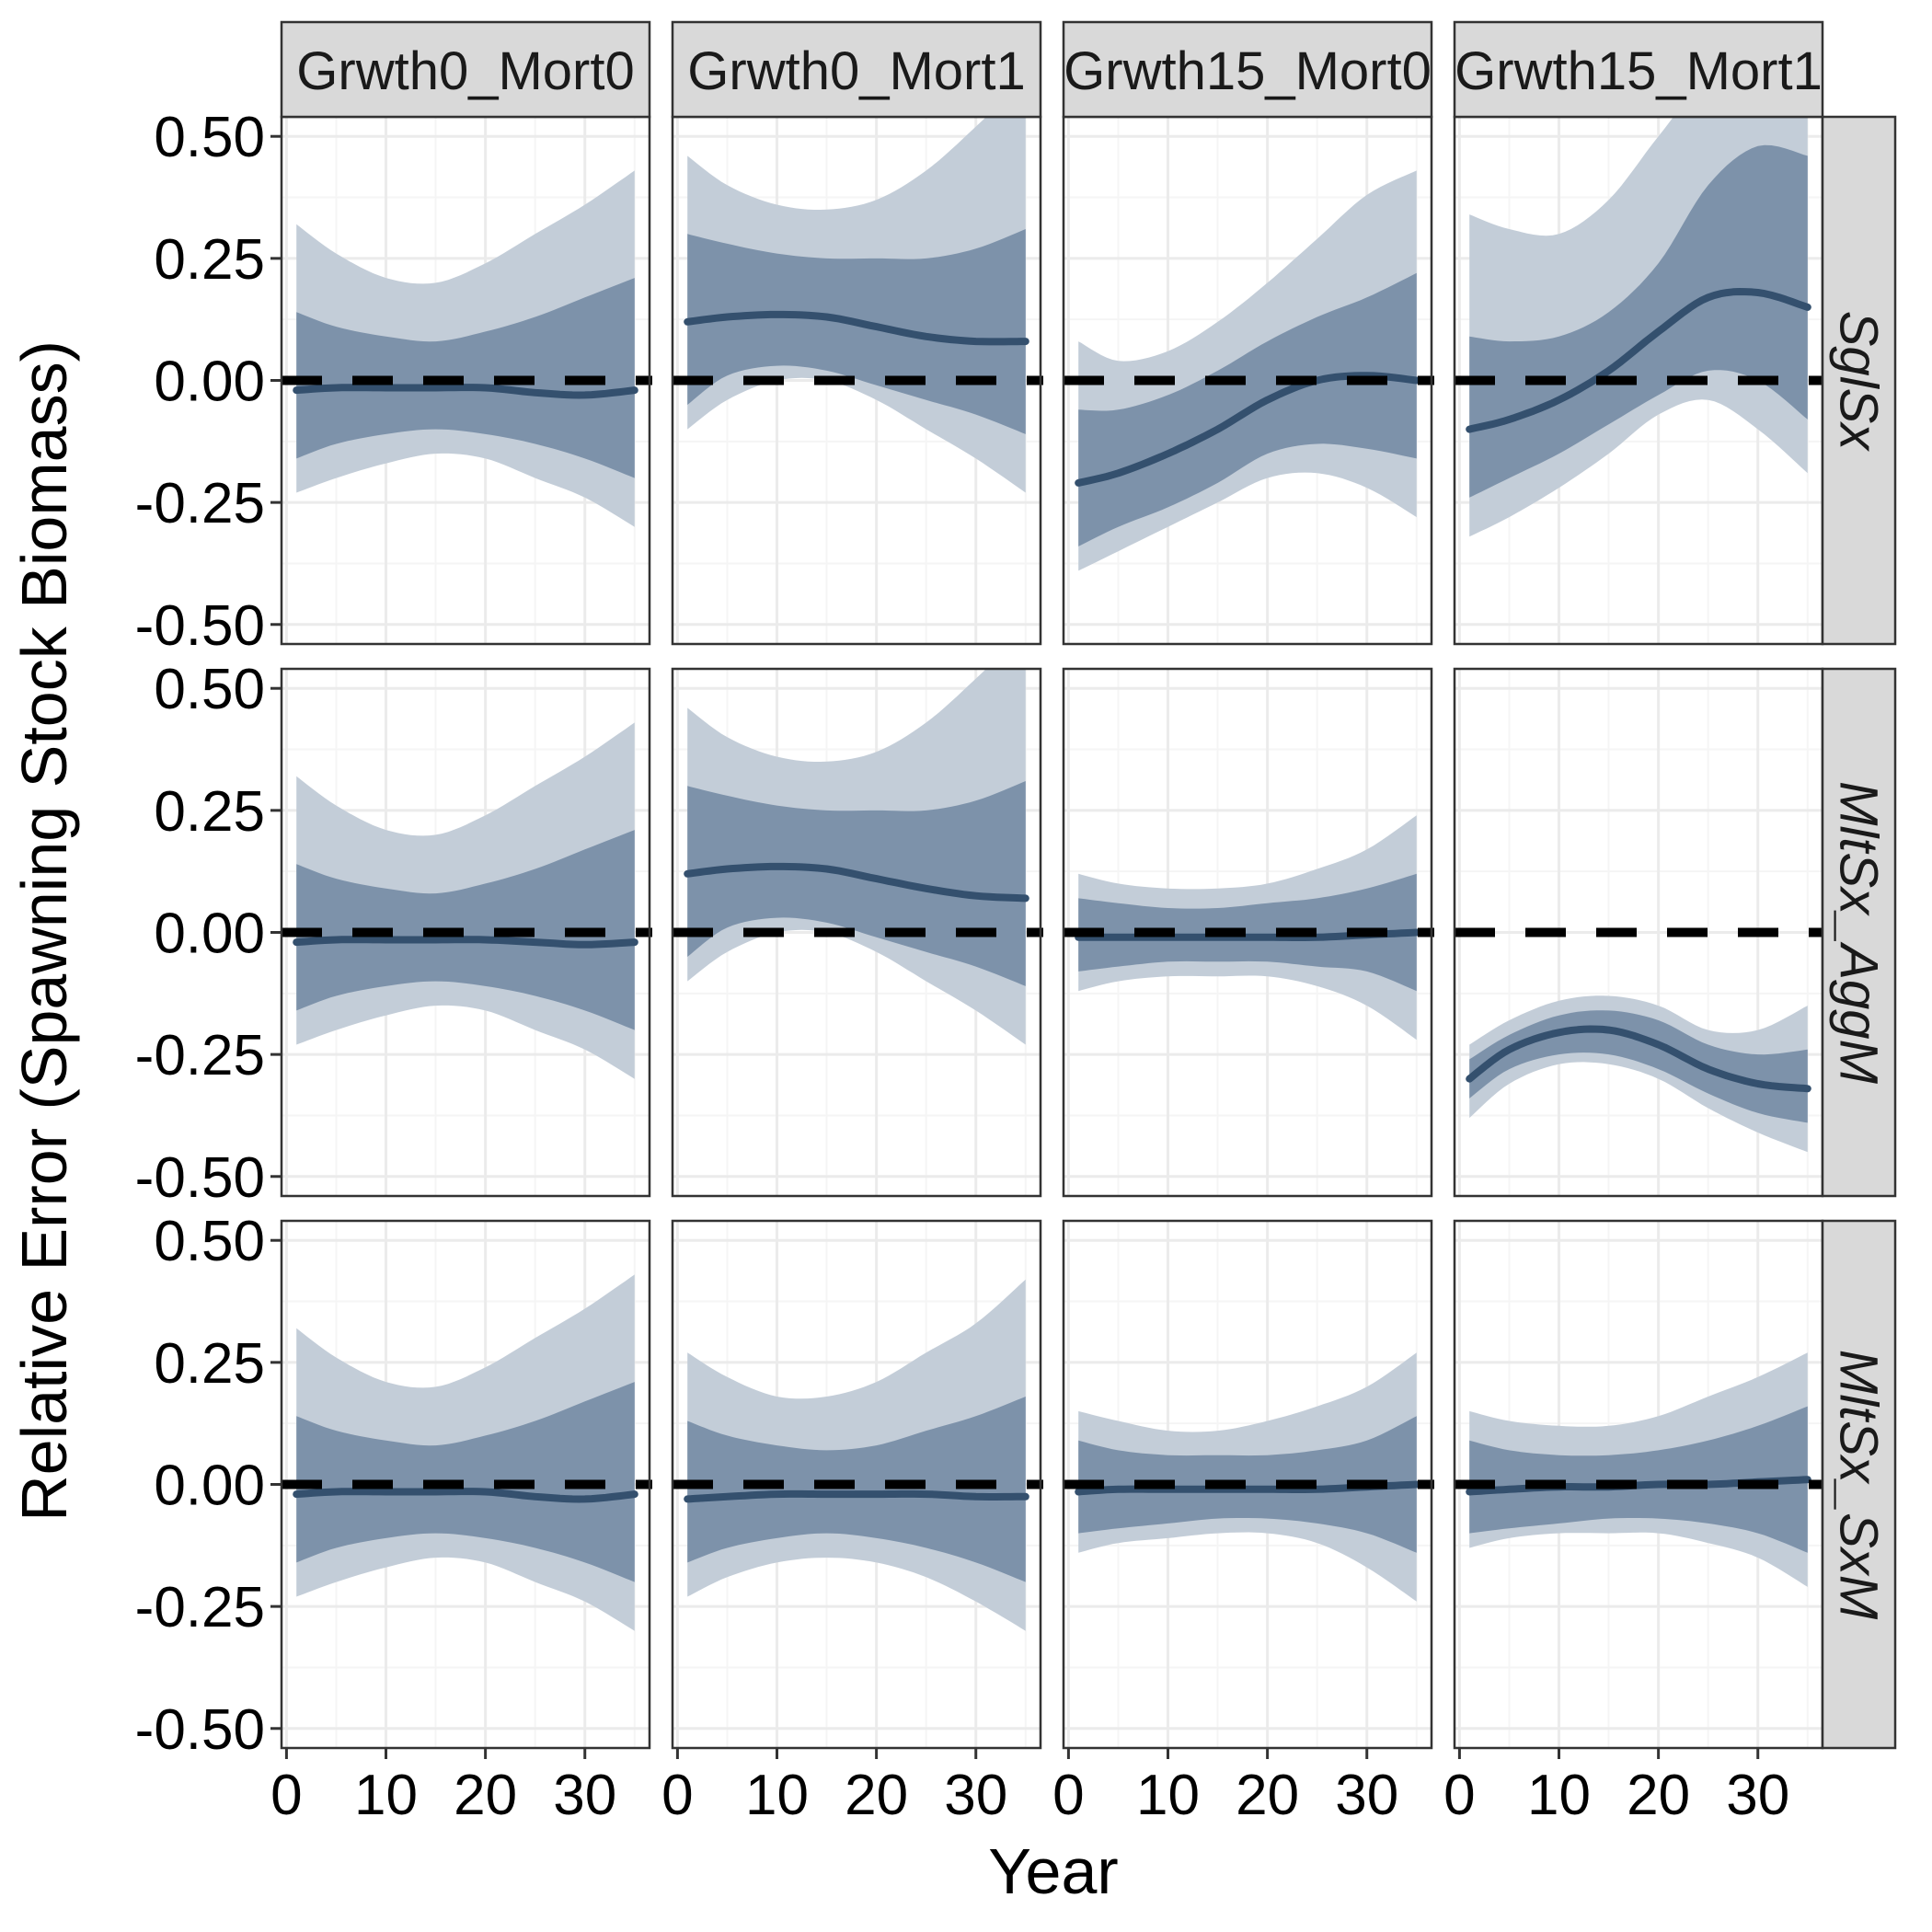  Describe the element at coordinates (1053, 1871) in the screenshot. I see `x-axis-title: Year` at that location.